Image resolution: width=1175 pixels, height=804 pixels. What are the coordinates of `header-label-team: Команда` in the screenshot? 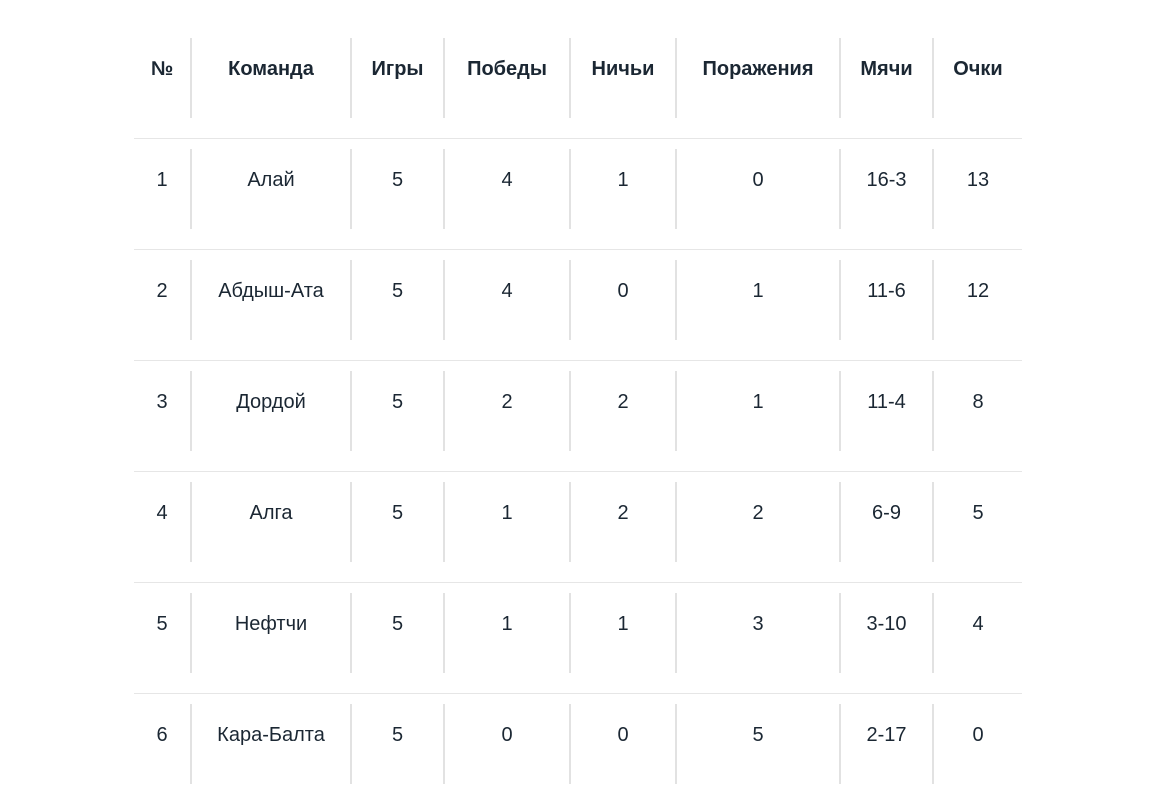 It's located at (270, 78).